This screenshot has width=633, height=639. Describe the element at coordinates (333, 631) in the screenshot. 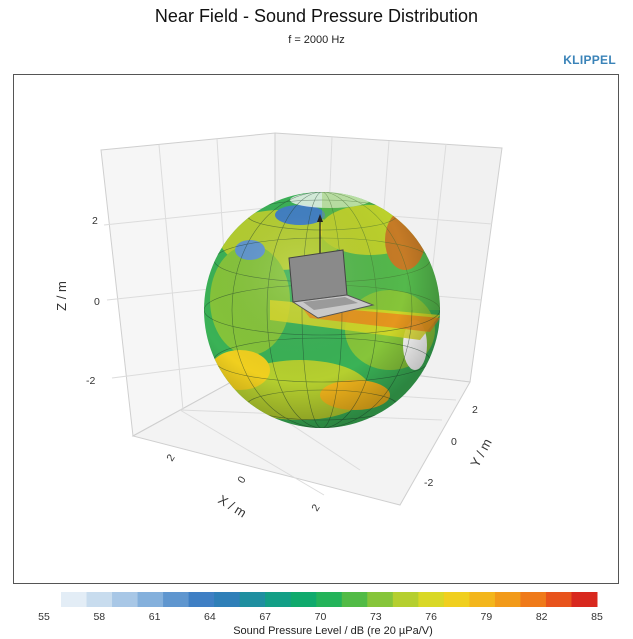

I see `colorbar-label: Sound Pressure Level / dB (re 20 µPa/V)` at that location.